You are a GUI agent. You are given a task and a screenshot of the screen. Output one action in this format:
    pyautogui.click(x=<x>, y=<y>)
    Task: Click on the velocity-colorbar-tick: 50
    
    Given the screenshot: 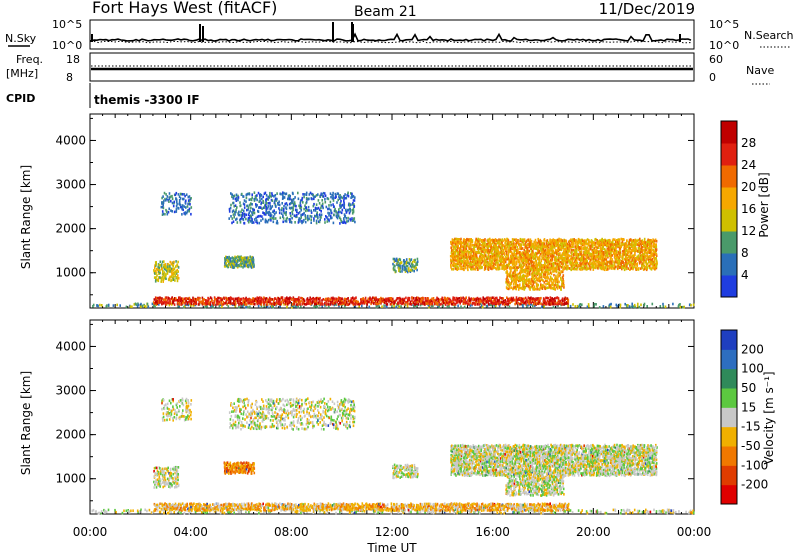 What is the action you would take?
    pyautogui.click(x=748, y=388)
    